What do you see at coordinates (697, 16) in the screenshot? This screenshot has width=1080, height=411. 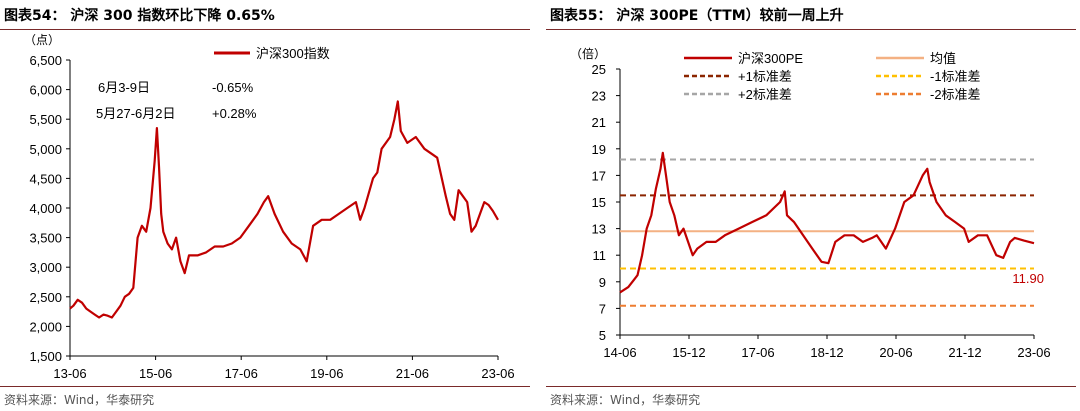 I see `right-chart-title: 图表55： 沪深 300PE（TTM）较前一周上升` at bounding box center [697, 16].